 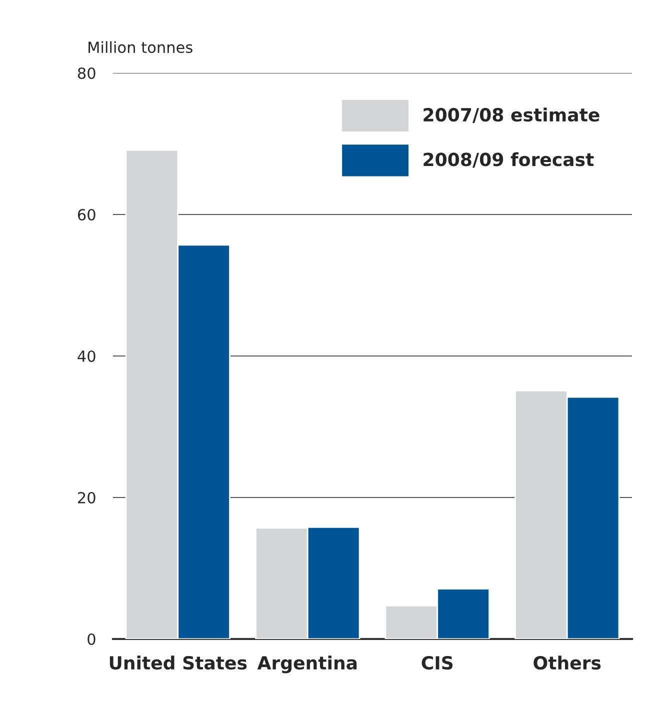 What do you see at coordinates (567, 663) in the screenshot?
I see `x-tick-label: Others` at bounding box center [567, 663].